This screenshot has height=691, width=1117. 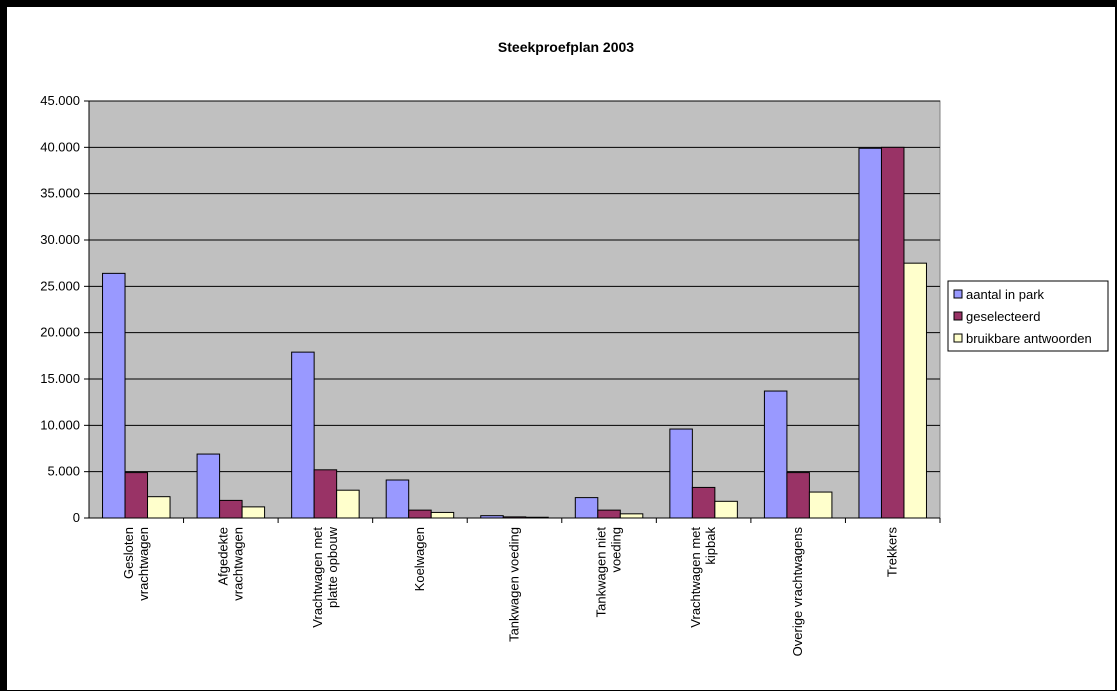 What do you see at coordinates (60, 239) in the screenshot?
I see `y-tick-label: 30.000` at bounding box center [60, 239].